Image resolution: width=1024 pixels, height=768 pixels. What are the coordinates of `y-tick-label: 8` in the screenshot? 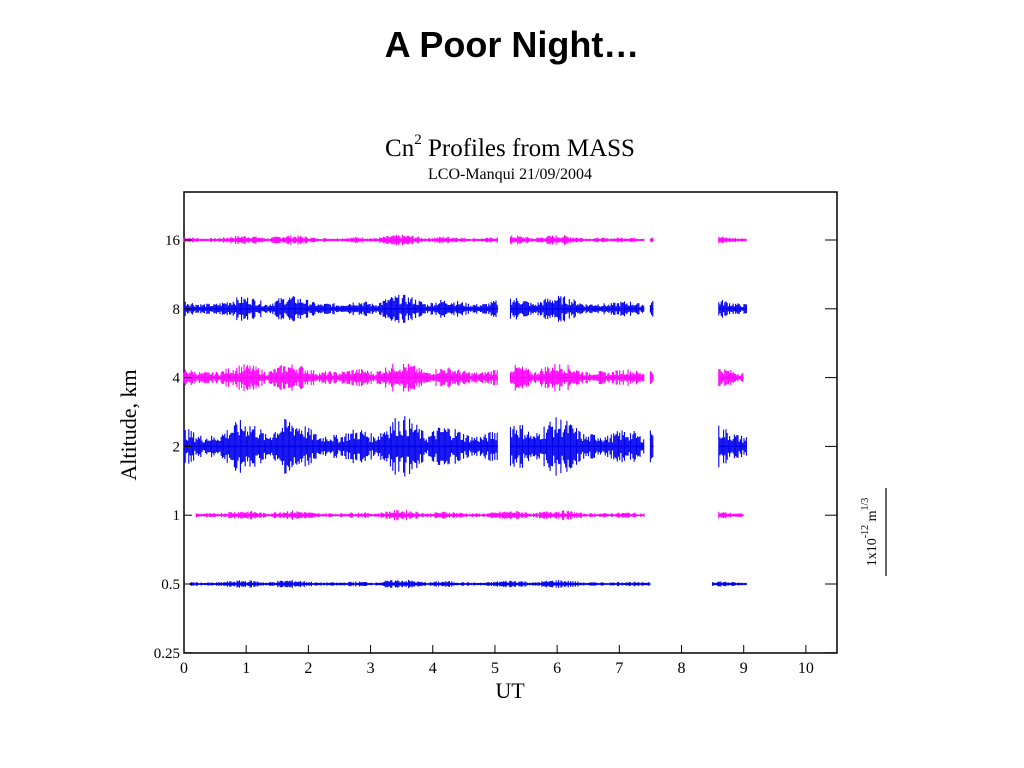 It's located at (177, 310).